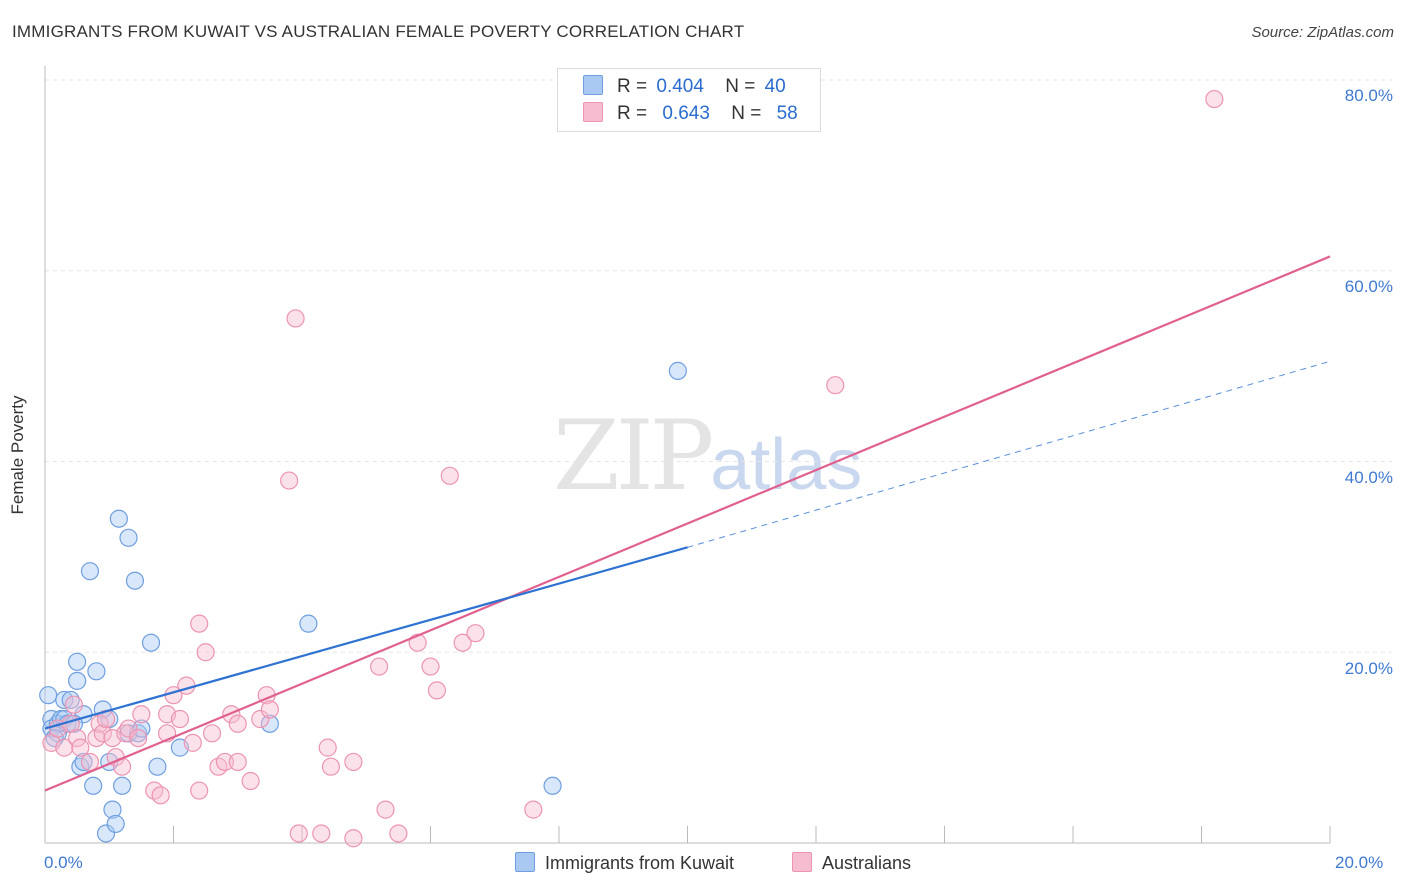  I want to click on legend-row-australians: R = 0.643 N = 58, so click(690, 114).